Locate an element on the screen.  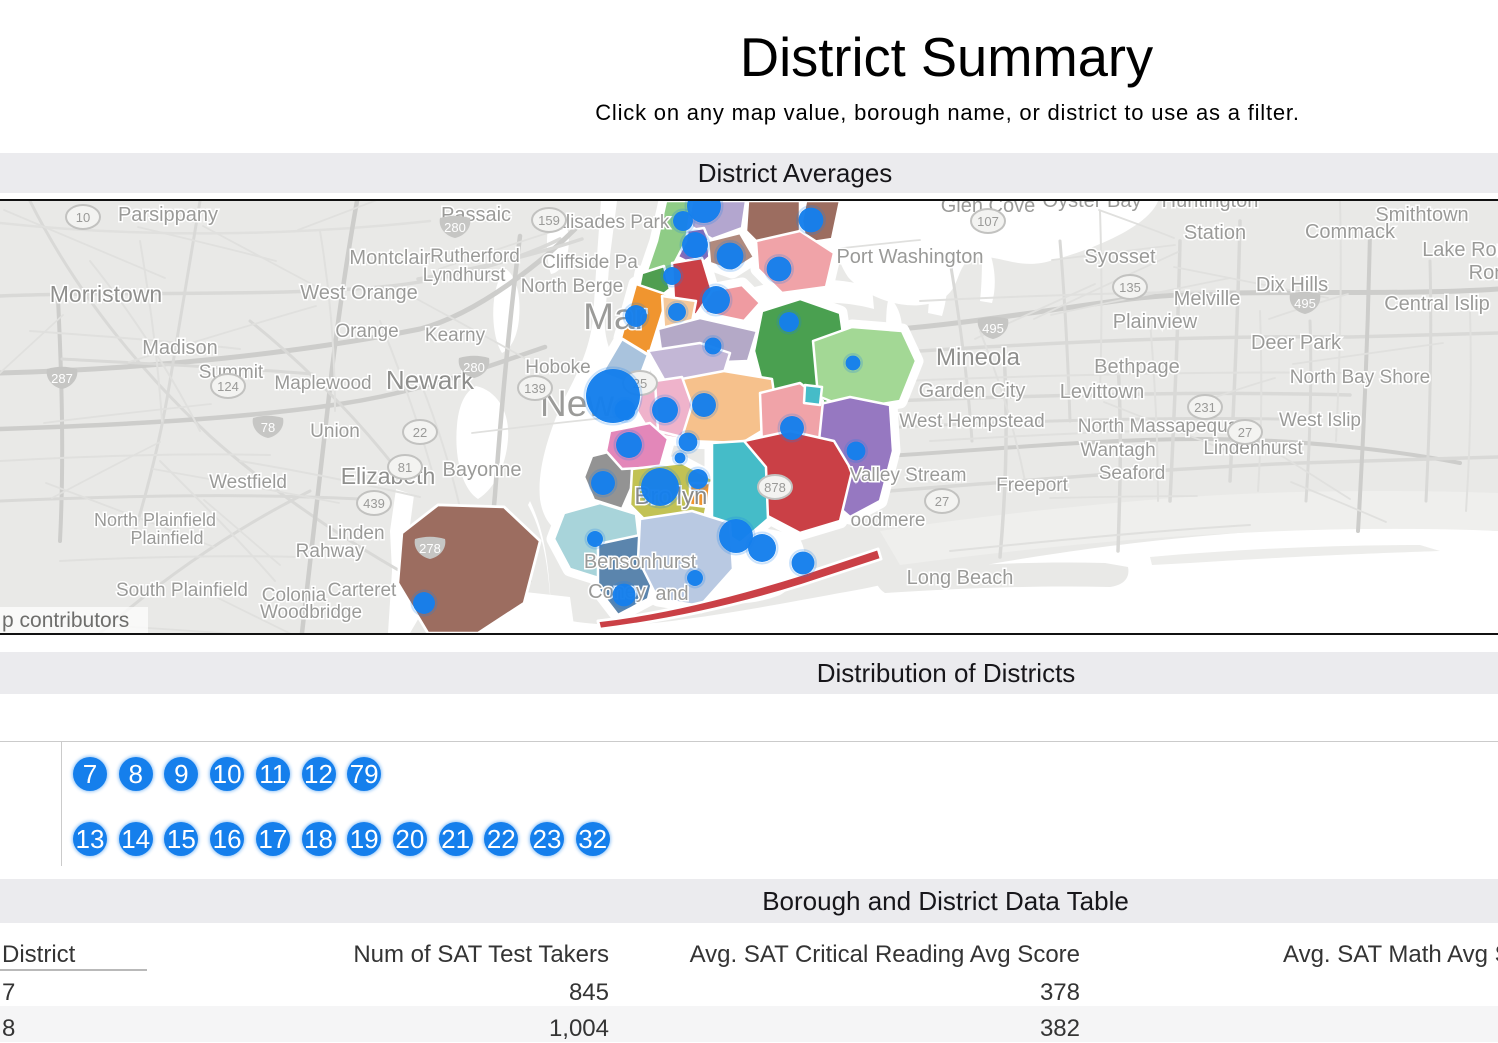
svg-text: Colonia is located at coordinates (294, 595).